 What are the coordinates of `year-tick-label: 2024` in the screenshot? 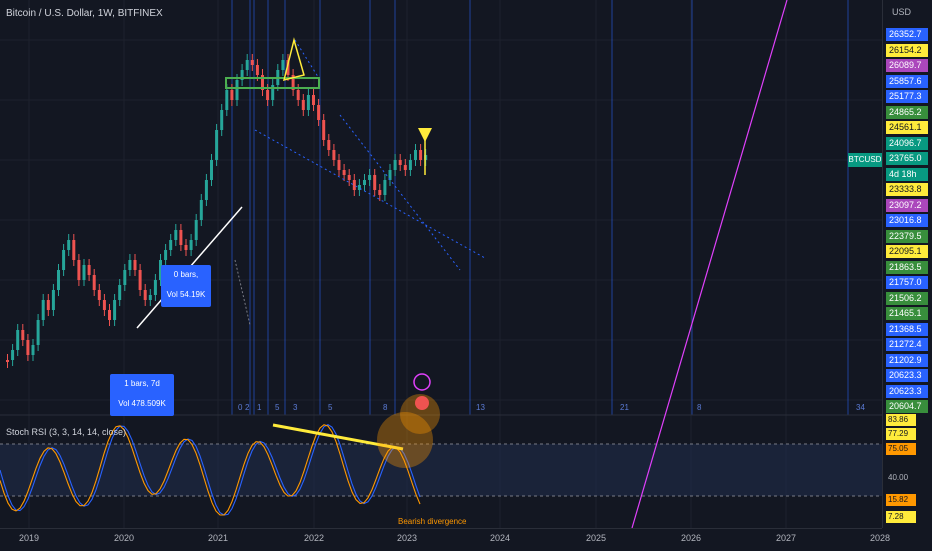 It's located at (500, 538).